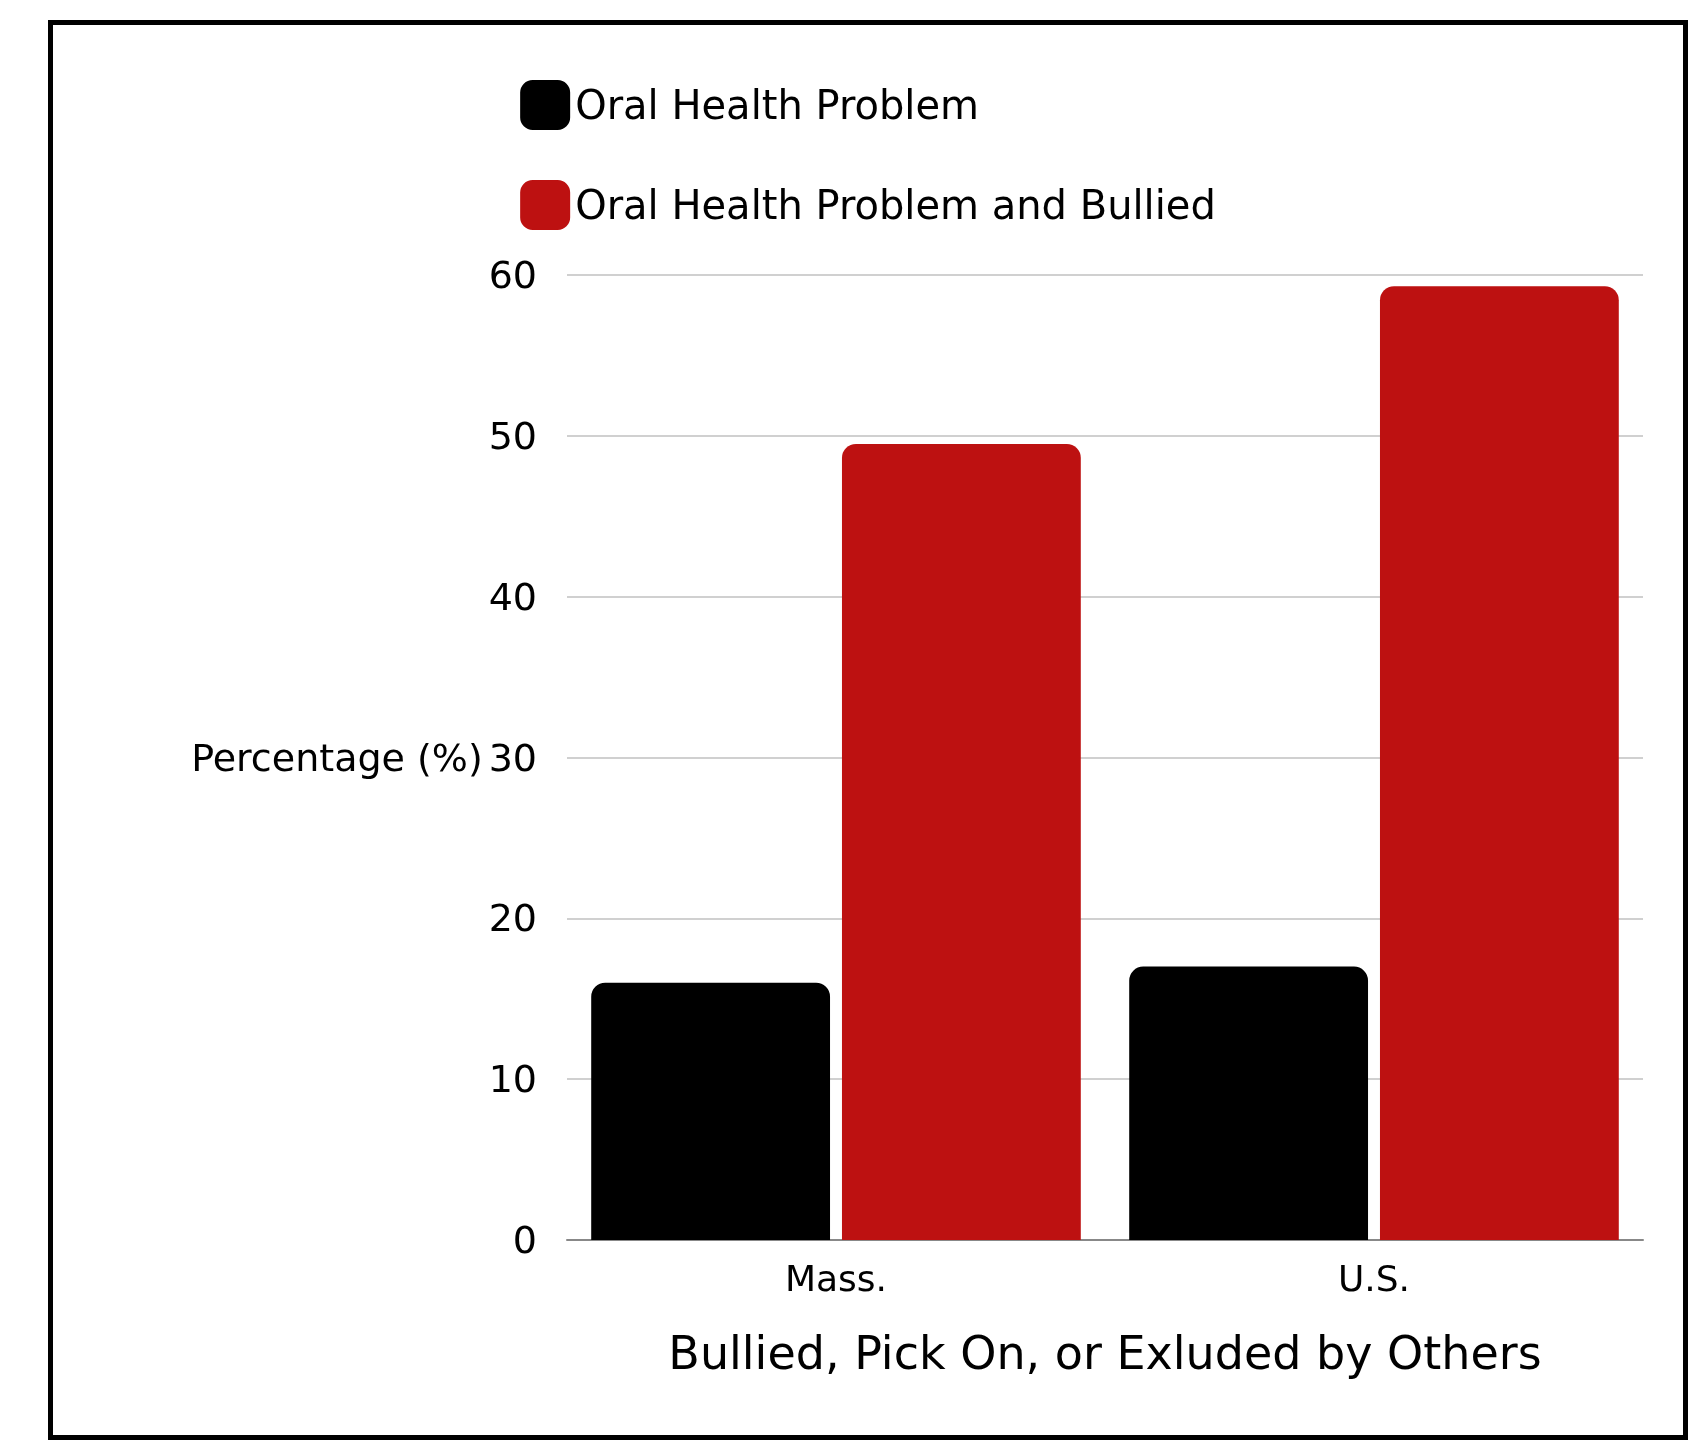 This screenshot has height=1448, width=1700. Describe the element at coordinates (512, 596) in the screenshot. I see `y-tick-label: 40` at that location.